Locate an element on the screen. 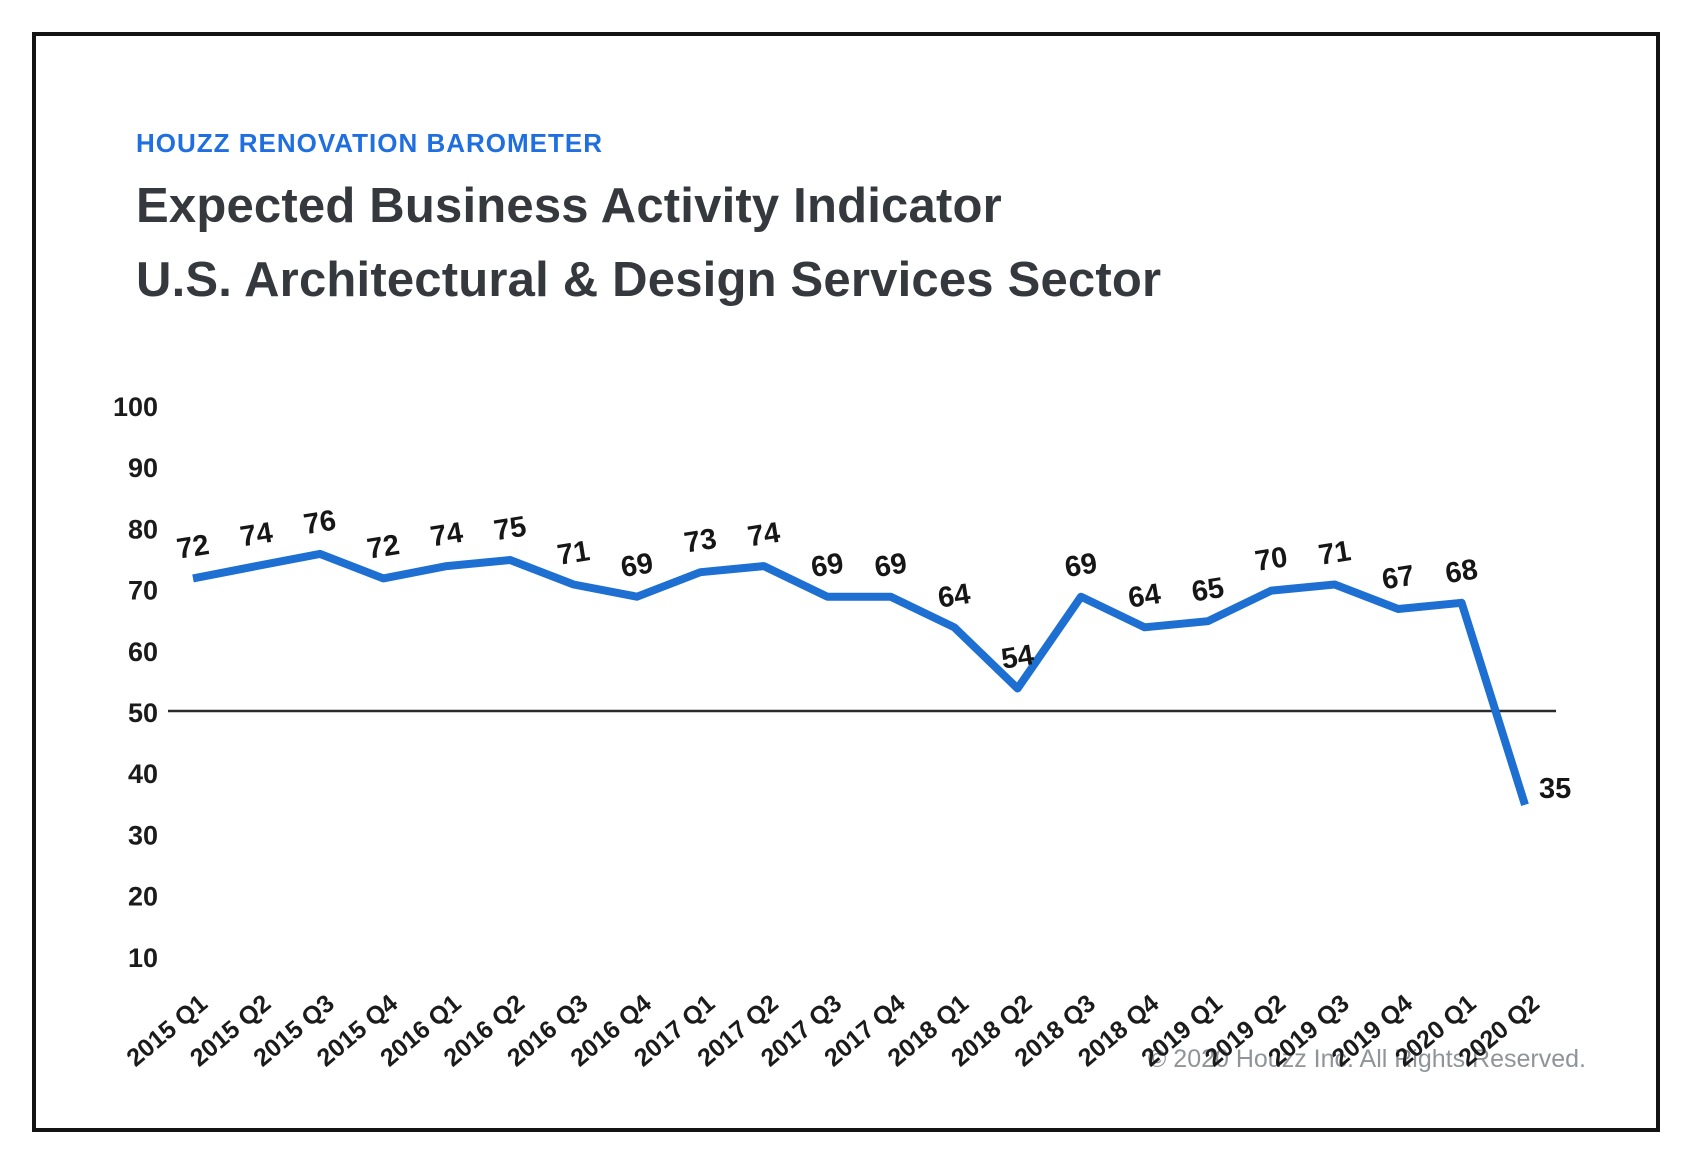  y-tick-label: 20 is located at coordinates (143, 897).